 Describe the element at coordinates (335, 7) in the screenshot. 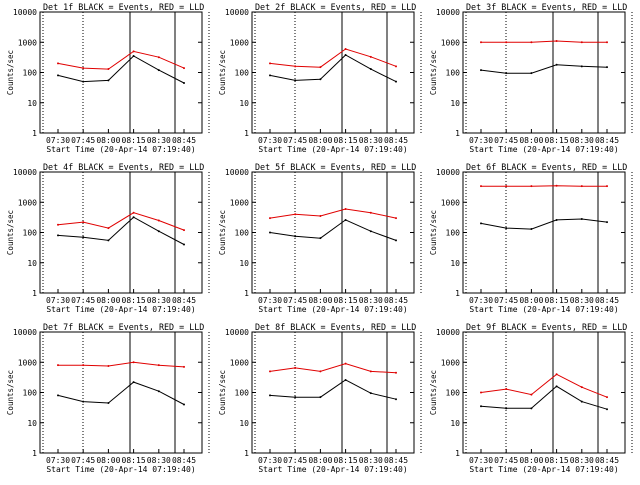

I see `chart-title: Det 2f BLACK = Events, RED = LLD` at that location.